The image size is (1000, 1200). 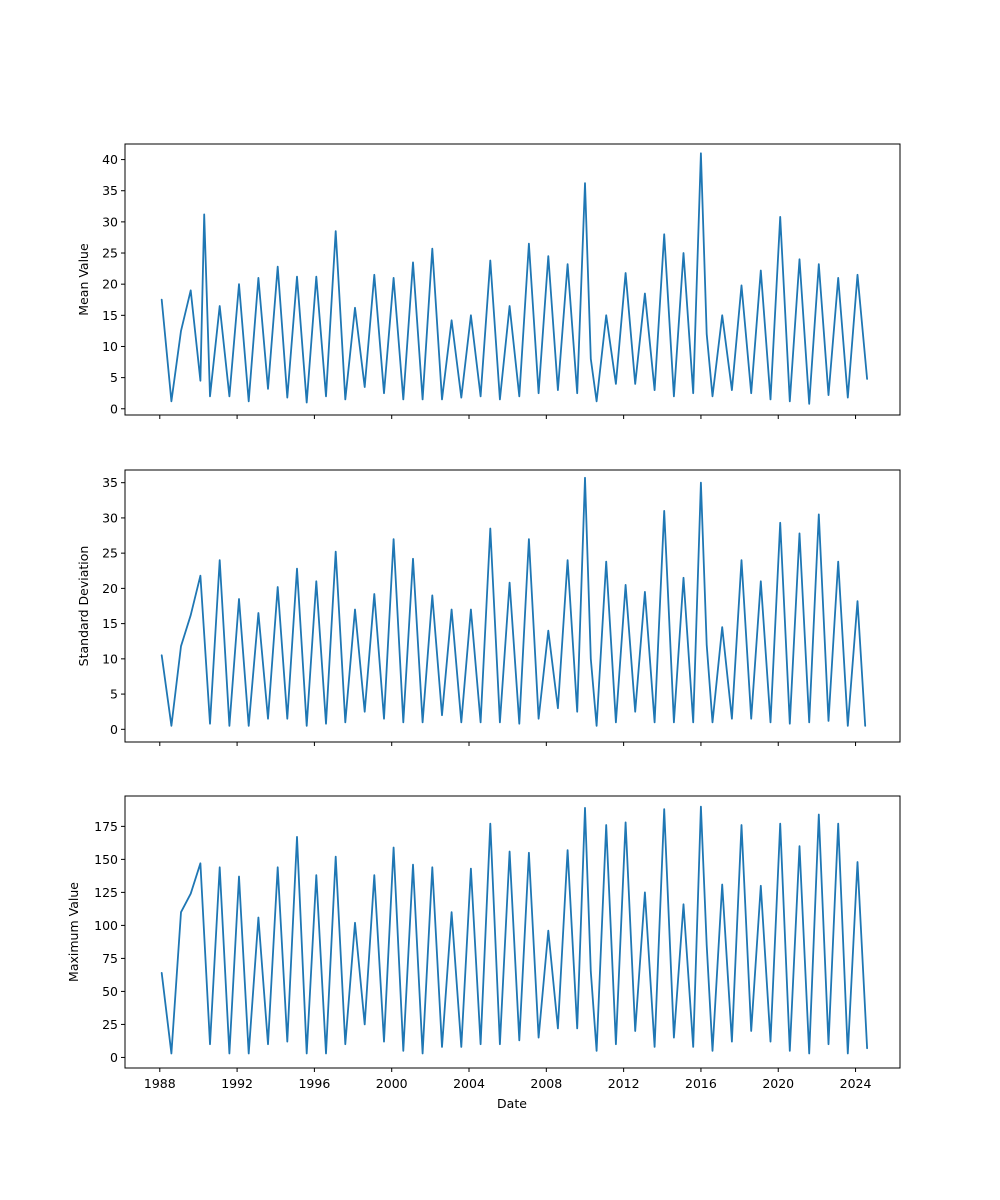 What do you see at coordinates (83, 606) in the screenshot?
I see `y-axis-label: Standard Deviation` at bounding box center [83, 606].